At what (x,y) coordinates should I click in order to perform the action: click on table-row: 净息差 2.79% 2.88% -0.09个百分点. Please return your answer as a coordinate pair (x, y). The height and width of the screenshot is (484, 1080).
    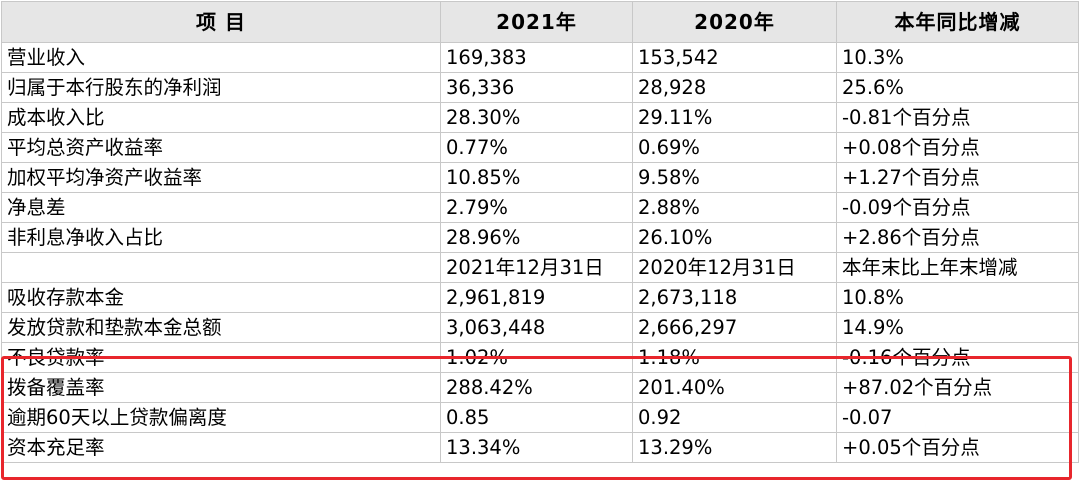
    Looking at the image, I should click on (540, 207).